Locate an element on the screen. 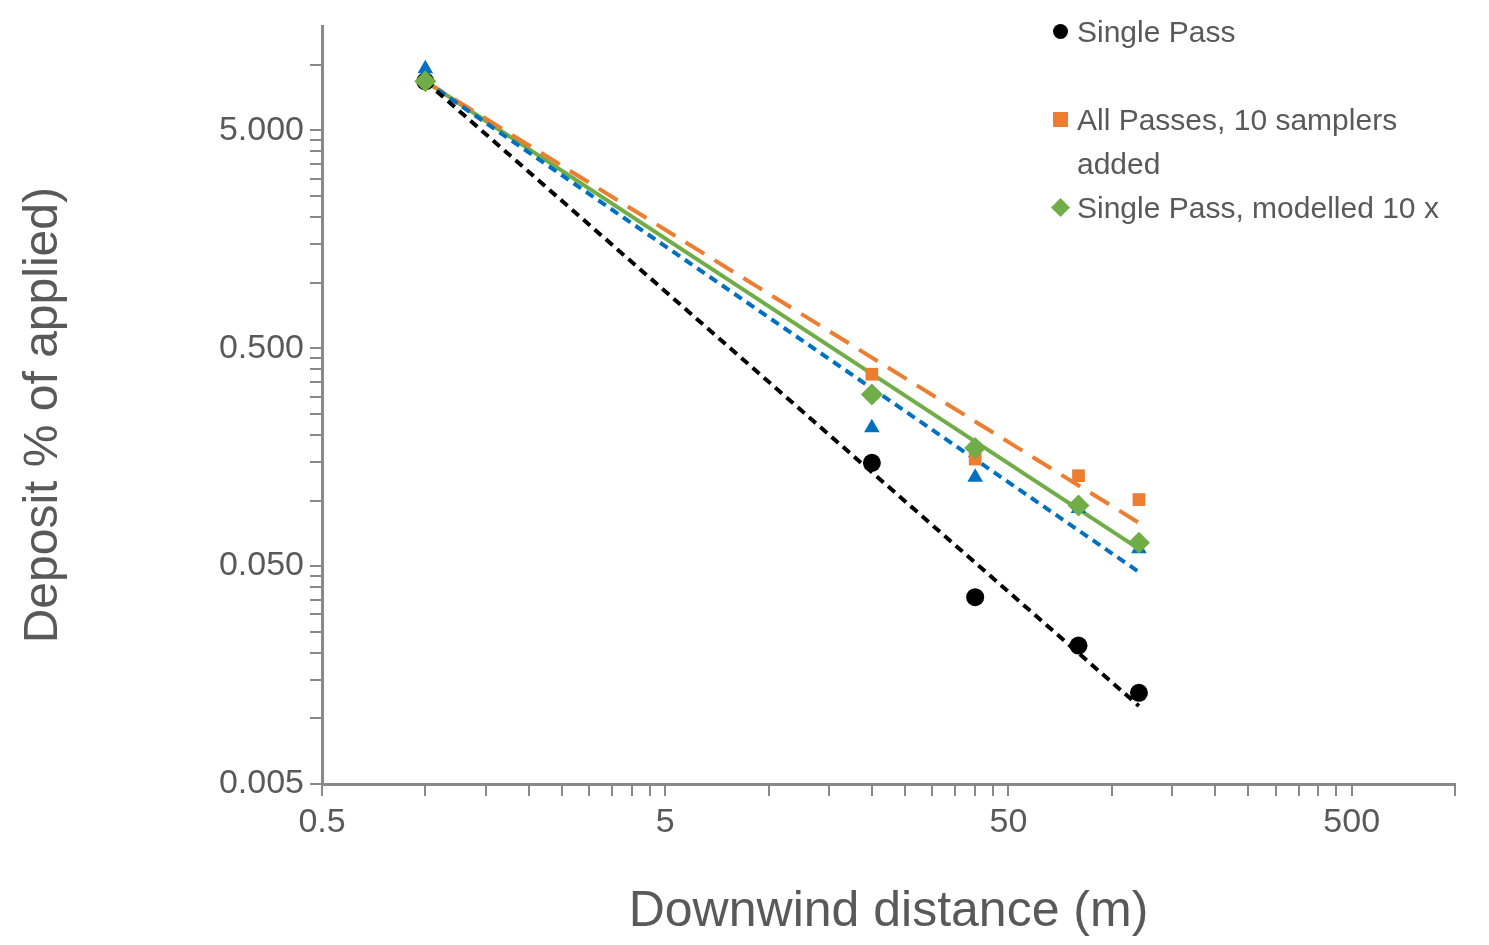 Image resolution: width=1489 pixels, height=945 pixels. legend-label: Single Pass is located at coordinates (1156, 32).